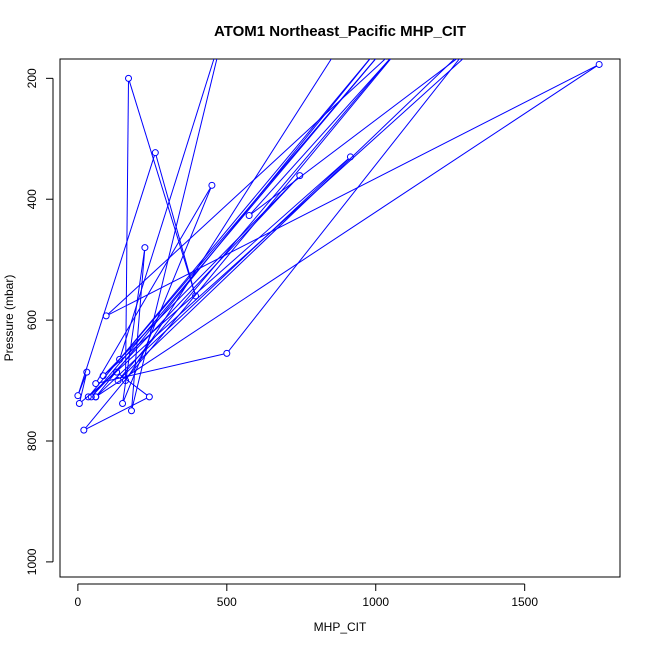  I want to click on x-tick-label: 0, so click(78, 602).